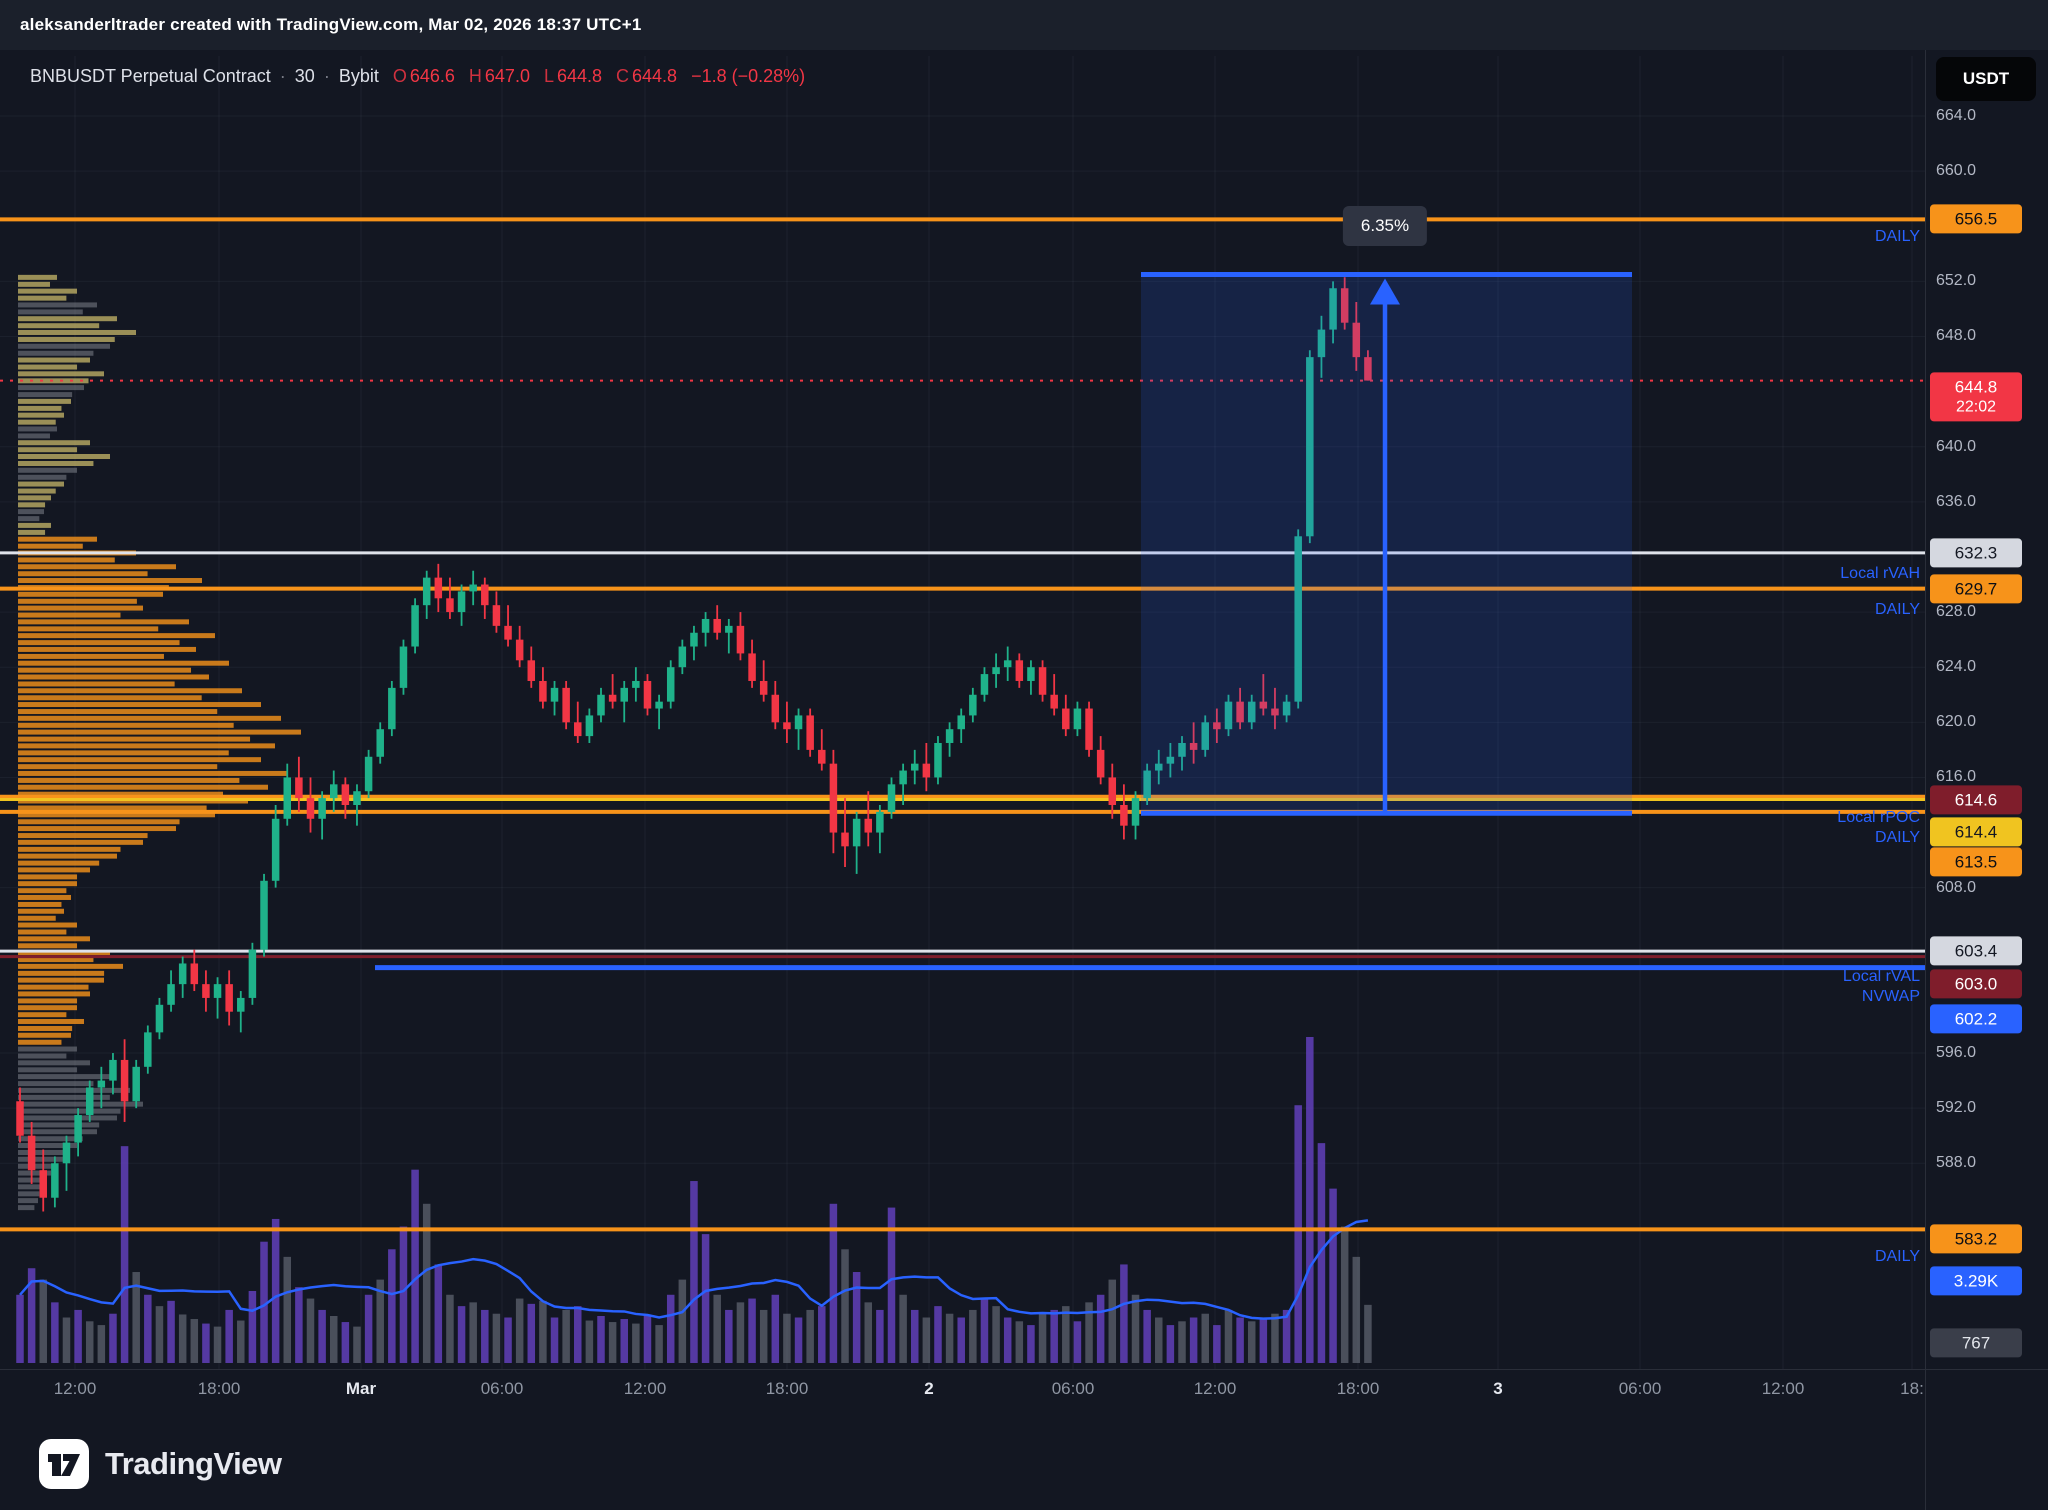 Image resolution: width=2048 pixels, height=1510 pixels. What do you see at coordinates (193, 1463) in the screenshot?
I see `tradingview-logo-text: TradingView` at bounding box center [193, 1463].